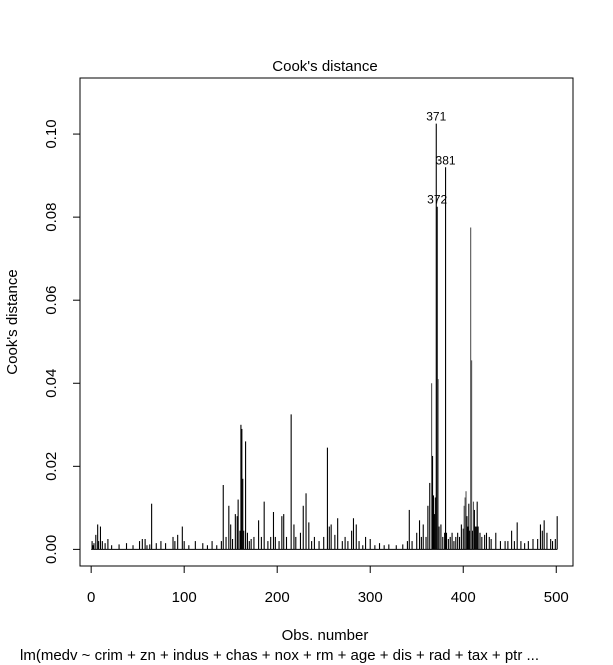 This screenshot has width=613, height=665. What do you see at coordinates (51, 300) in the screenshot?
I see `y-tick-label-3: 0.06` at bounding box center [51, 300].